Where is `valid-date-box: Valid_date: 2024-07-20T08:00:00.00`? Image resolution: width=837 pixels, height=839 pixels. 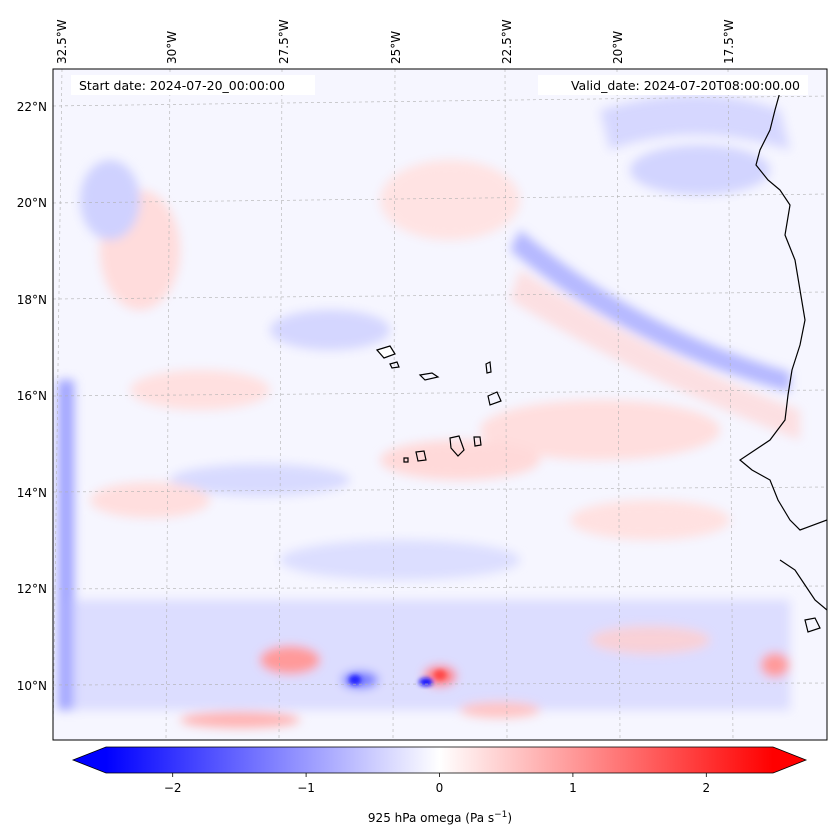 valid-date-box: Valid_date: 2024-07-20T08:00:00.00 is located at coordinates (673, 85).